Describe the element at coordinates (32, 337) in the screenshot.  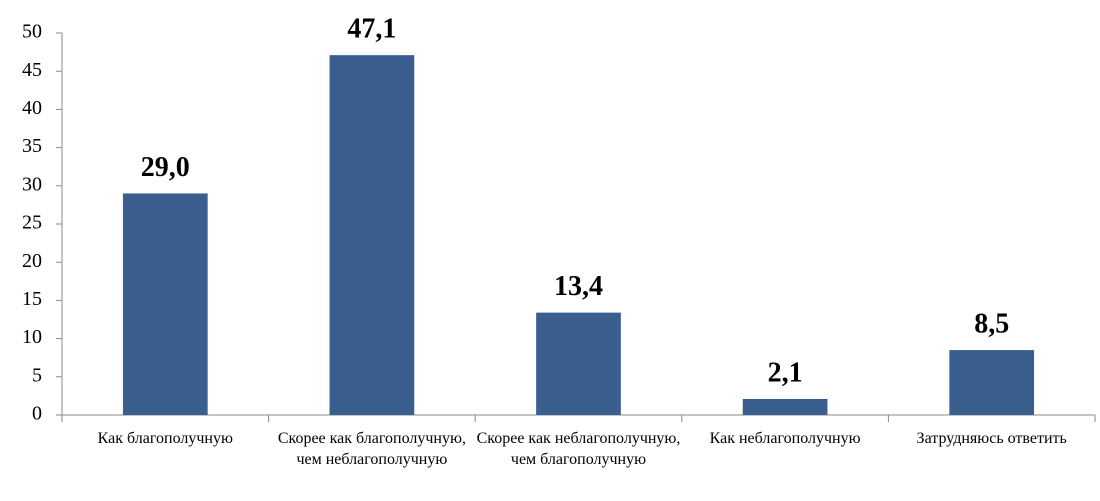
I see `y-tick-label: 10` at that location.